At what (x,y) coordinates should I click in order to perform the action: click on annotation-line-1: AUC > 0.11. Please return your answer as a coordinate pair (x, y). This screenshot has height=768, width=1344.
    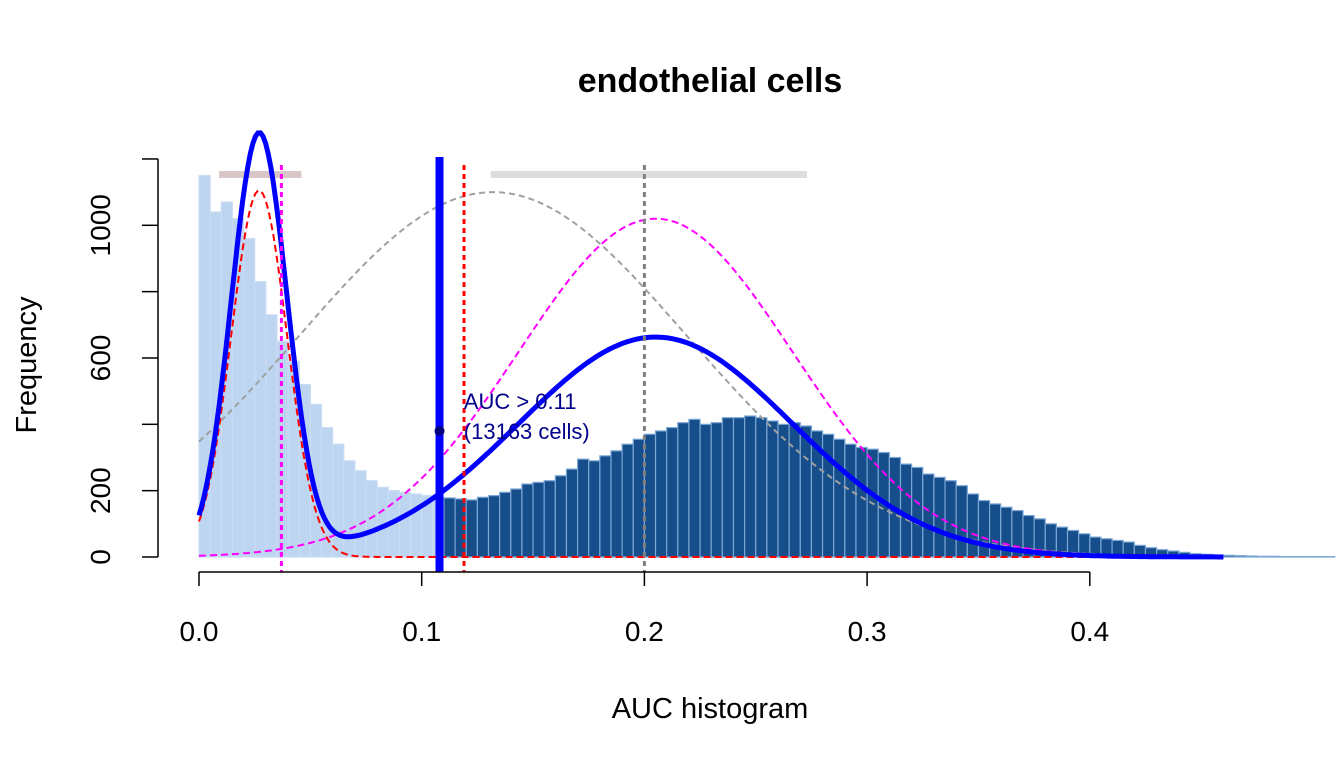
    Looking at the image, I should click on (520, 401).